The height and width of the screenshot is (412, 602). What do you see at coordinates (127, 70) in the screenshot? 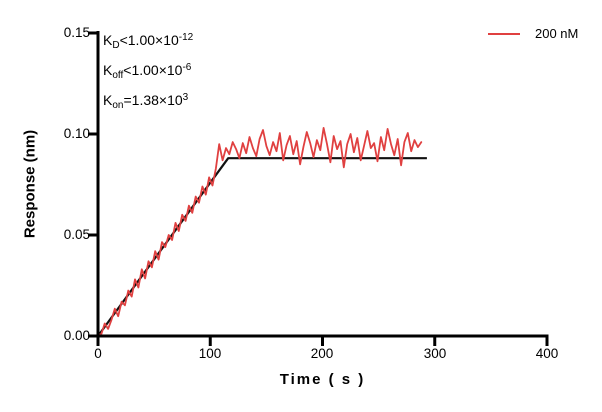
I see `koff-operator: <` at bounding box center [127, 70].